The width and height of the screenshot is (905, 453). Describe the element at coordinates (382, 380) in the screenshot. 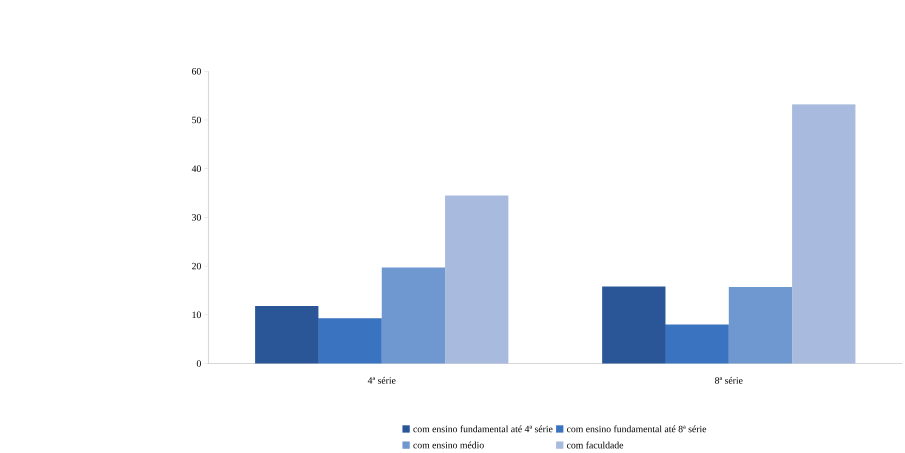

I see `x-tick-label: 4ª série` at that location.